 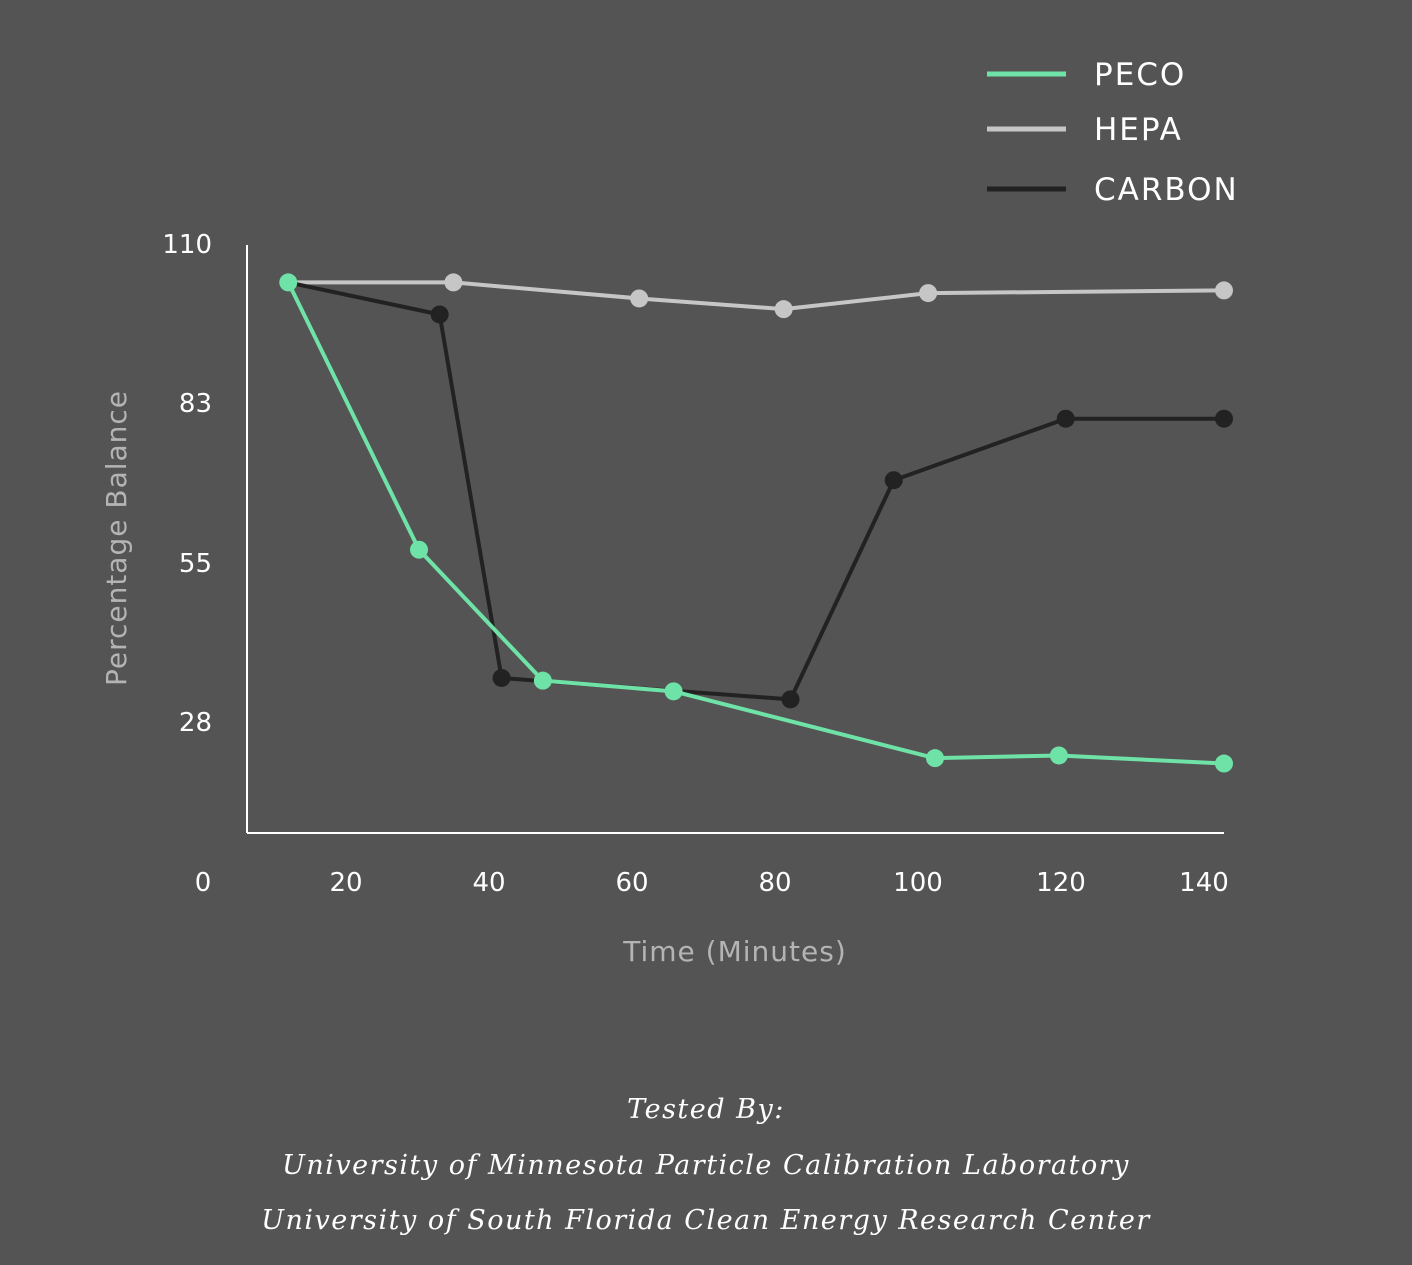 I want to click on x-tick-label: 20, so click(x=345, y=883).